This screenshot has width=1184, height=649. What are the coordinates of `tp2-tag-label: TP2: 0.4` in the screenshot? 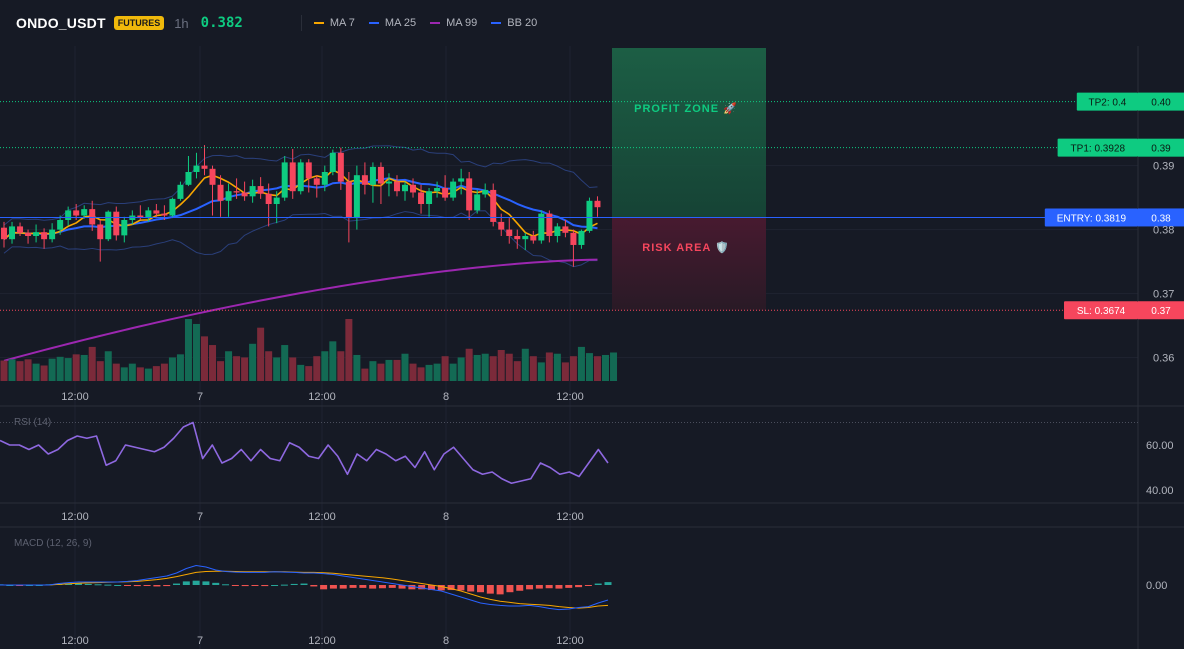 It's located at (1107, 103).